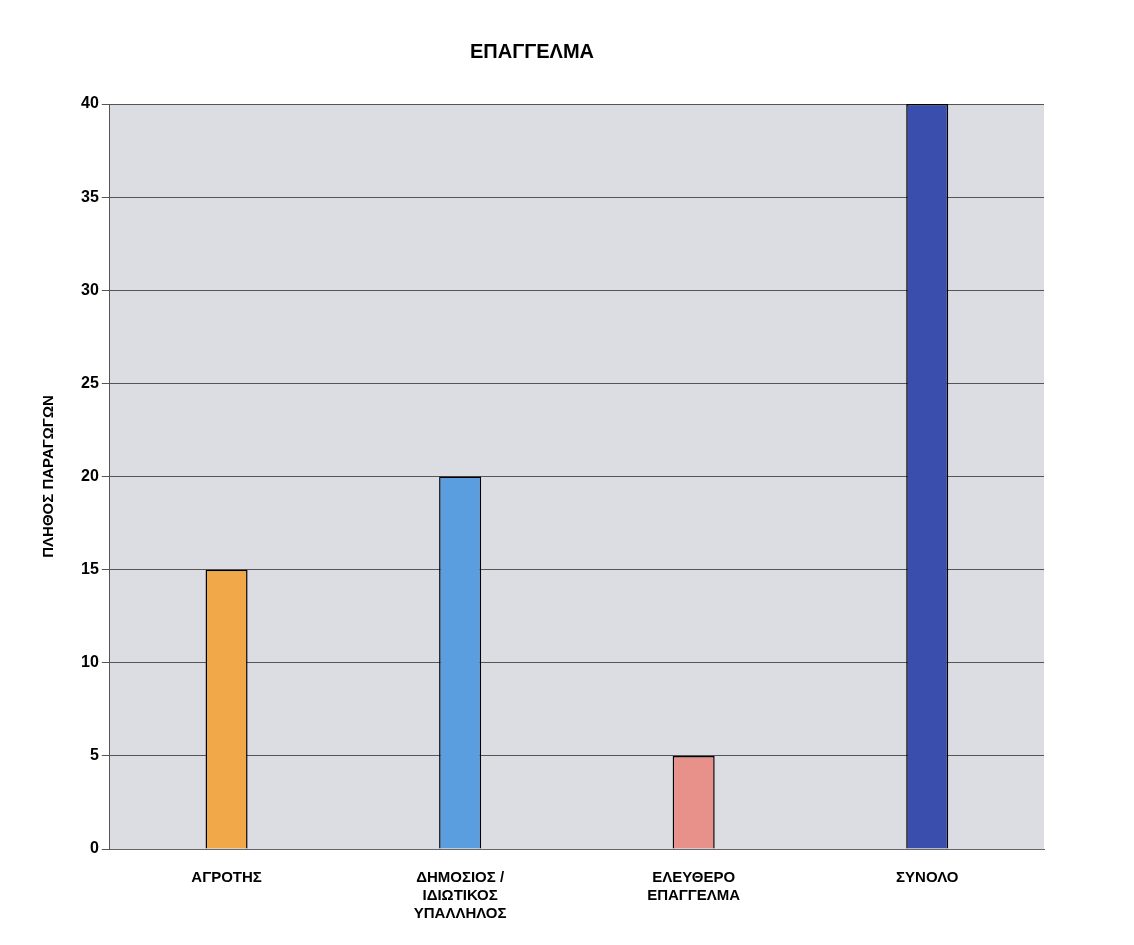 Image resolution: width=1134 pixels, height=945 pixels. Describe the element at coordinates (94, 848) in the screenshot. I see `y-tick-label: 0` at that location.